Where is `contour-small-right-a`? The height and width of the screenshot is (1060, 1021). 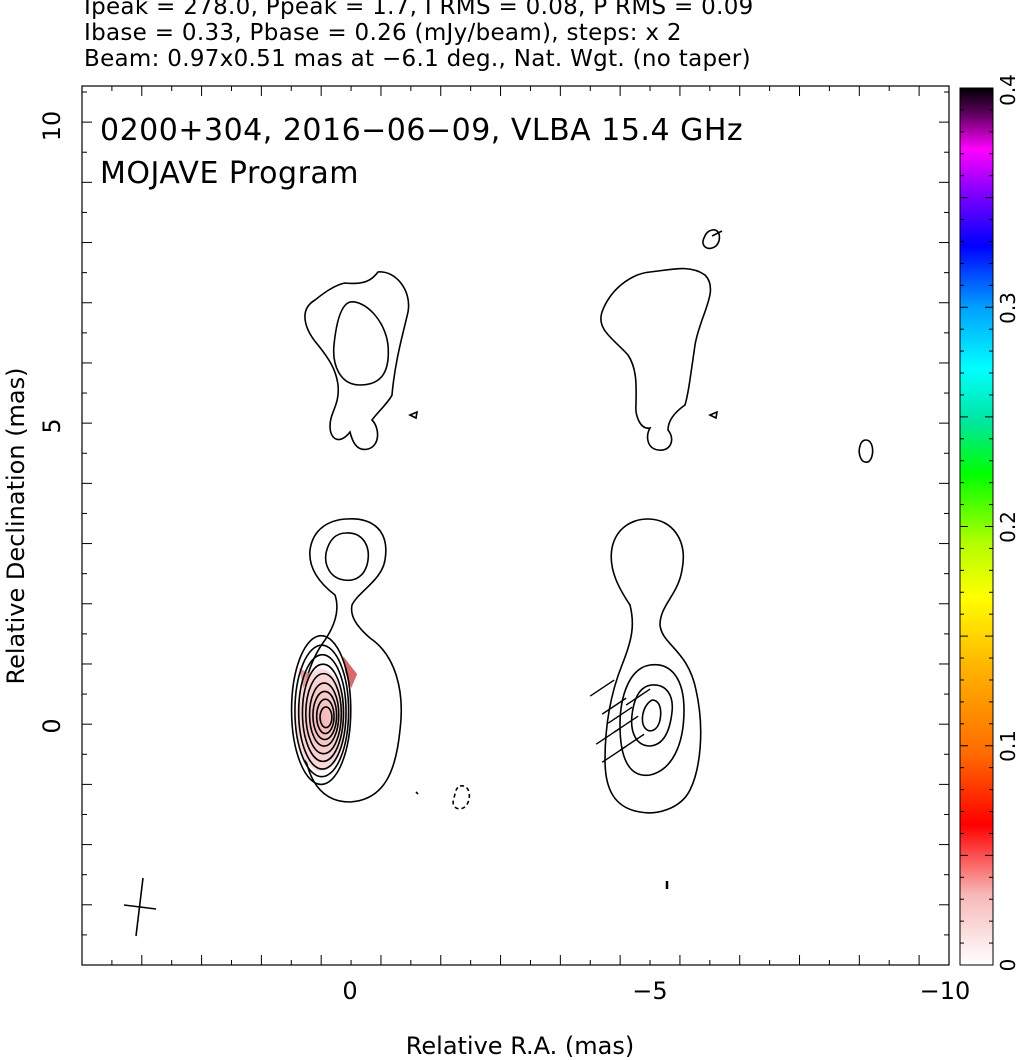
contour-small-right-a is located at coordinates (713, 415).